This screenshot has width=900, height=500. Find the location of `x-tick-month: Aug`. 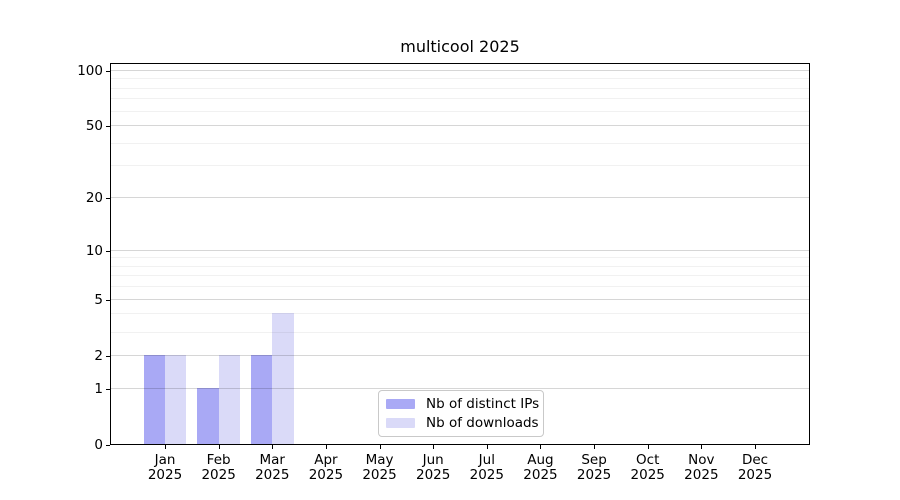

x-tick-month: Aug is located at coordinates (540, 460).